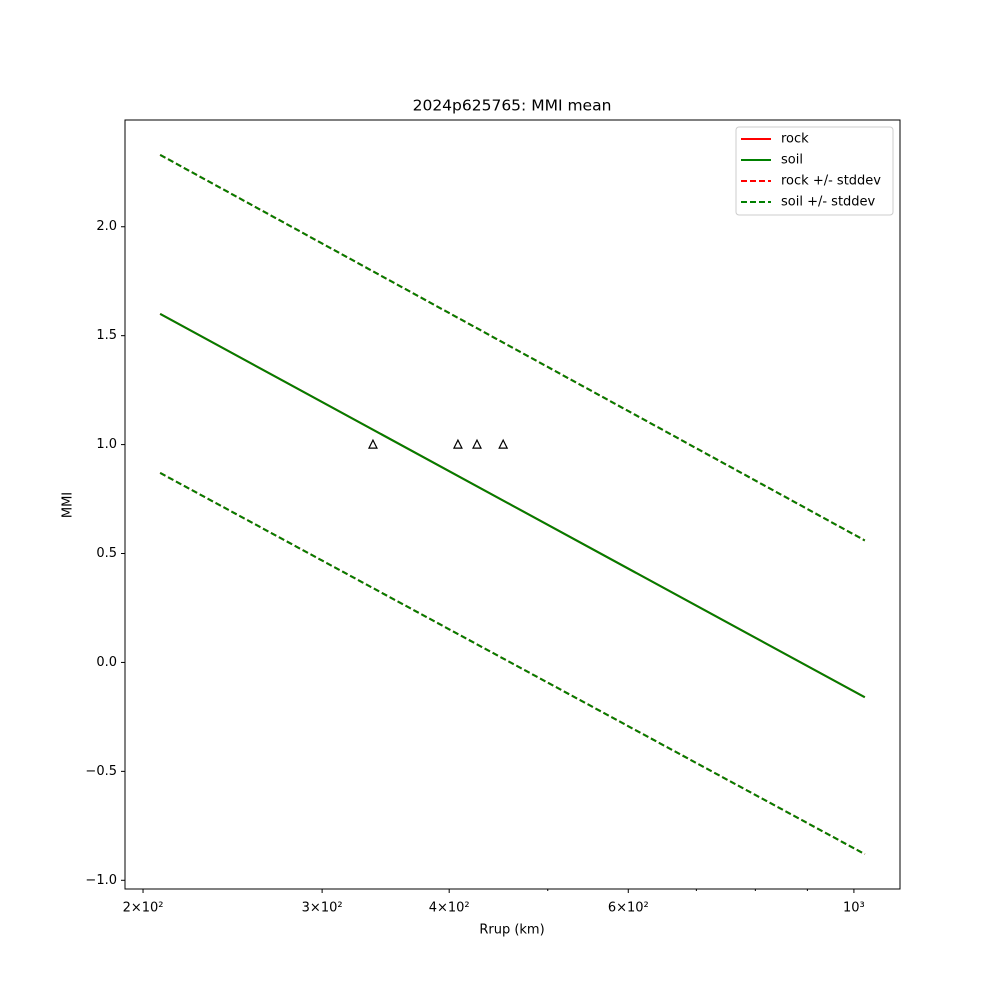  I want to click on y-tick-label: 1.0, so click(106, 444).